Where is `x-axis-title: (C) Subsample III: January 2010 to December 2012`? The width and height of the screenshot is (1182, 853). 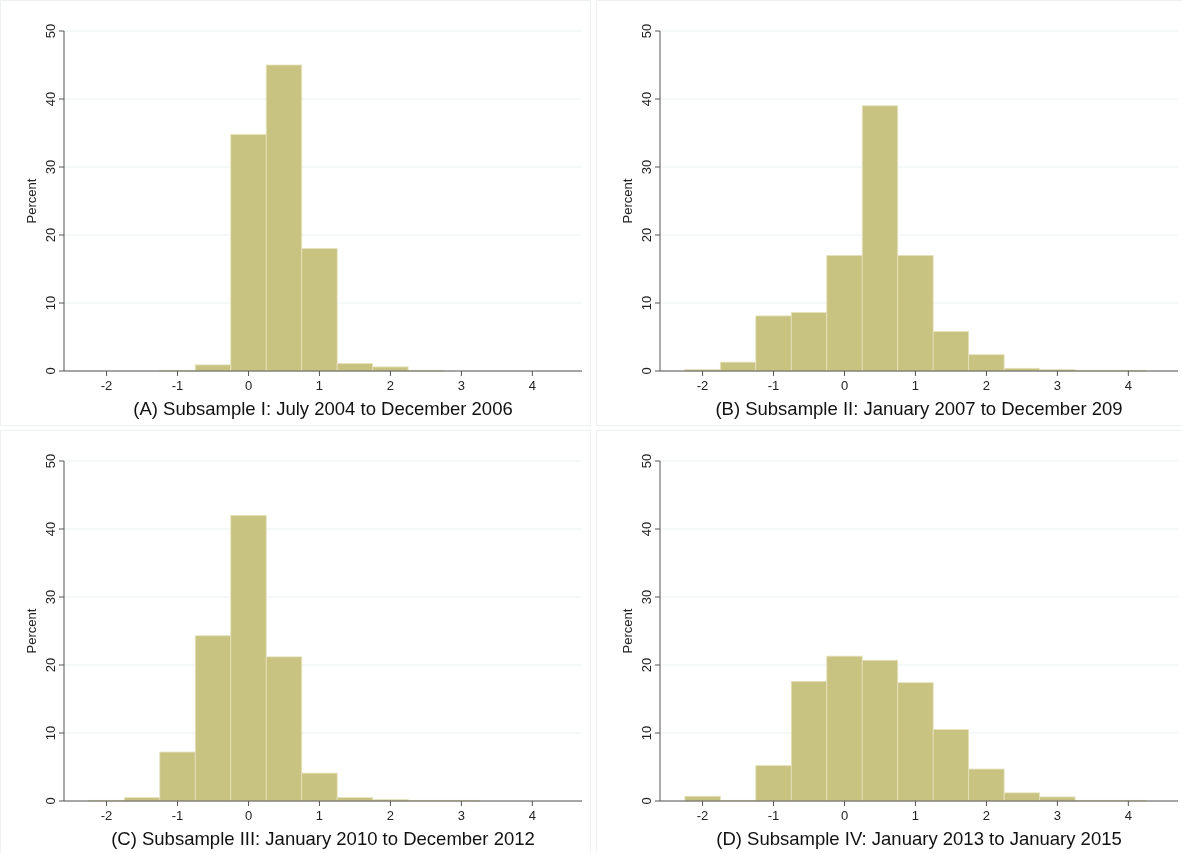 x-axis-title: (C) Subsample III: January 2010 to December 2012 is located at coordinates (323, 838).